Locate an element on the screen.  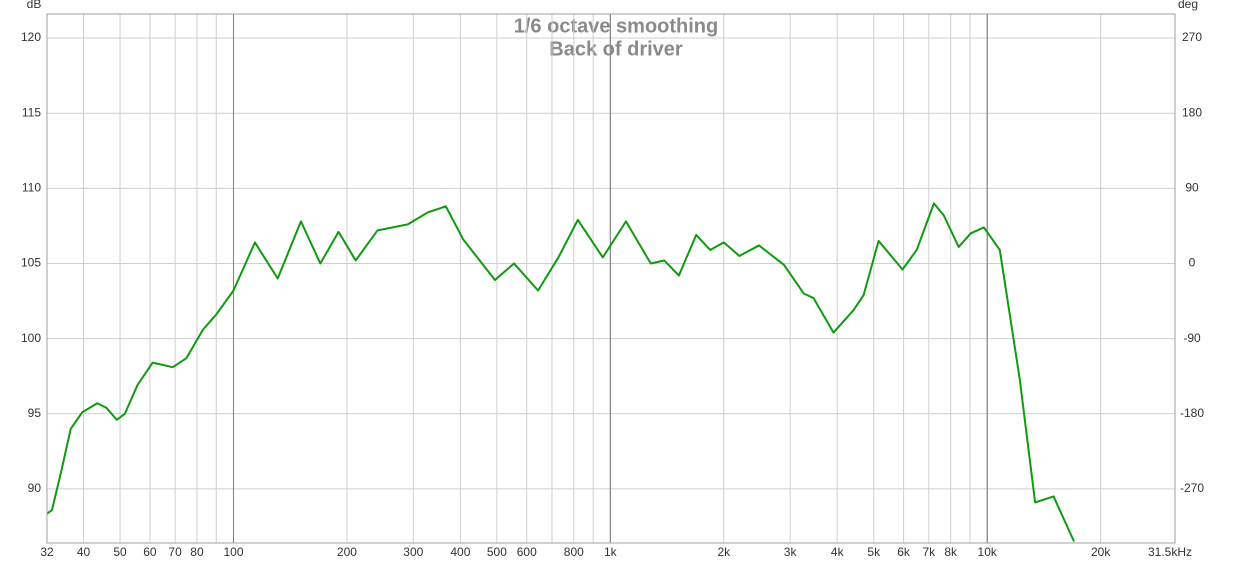
y-tick-label: 90 is located at coordinates (35, 488).